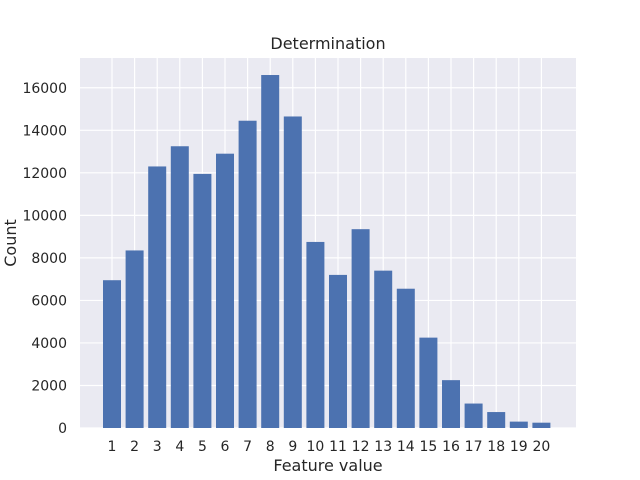  What do you see at coordinates (496, 447) in the screenshot?
I see `x-tick-label: 18` at bounding box center [496, 447].